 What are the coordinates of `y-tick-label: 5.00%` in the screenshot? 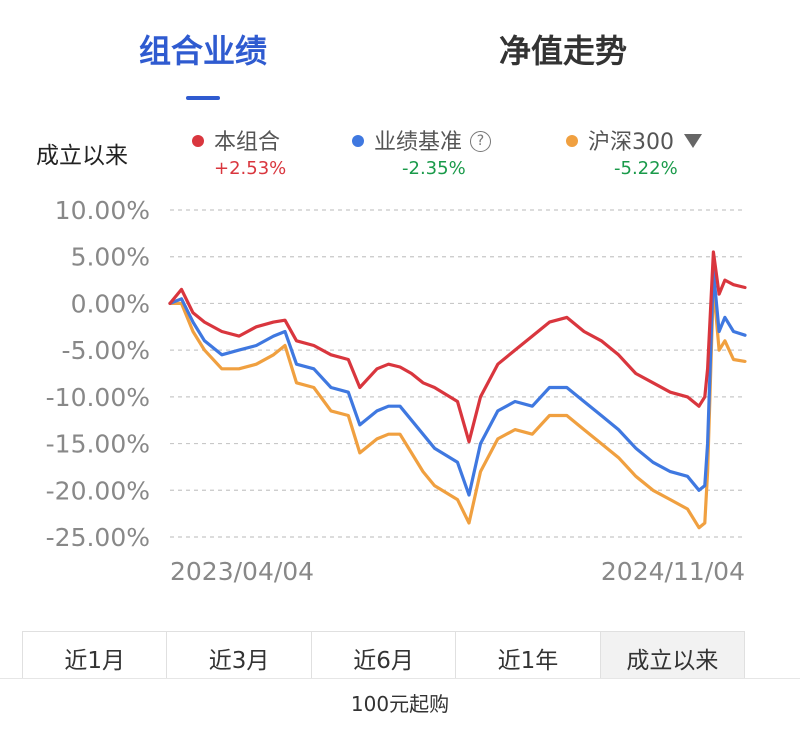 It's located at (110, 257).